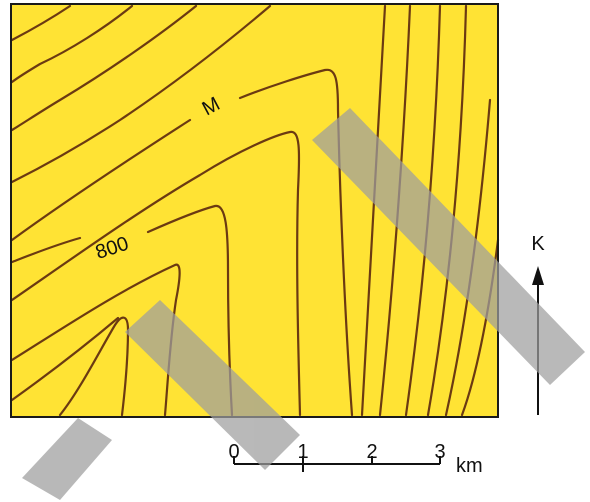 The height and width of the screenshot is (502, 590). I want to click on north-arrow-letter: K, so click(538, 244).